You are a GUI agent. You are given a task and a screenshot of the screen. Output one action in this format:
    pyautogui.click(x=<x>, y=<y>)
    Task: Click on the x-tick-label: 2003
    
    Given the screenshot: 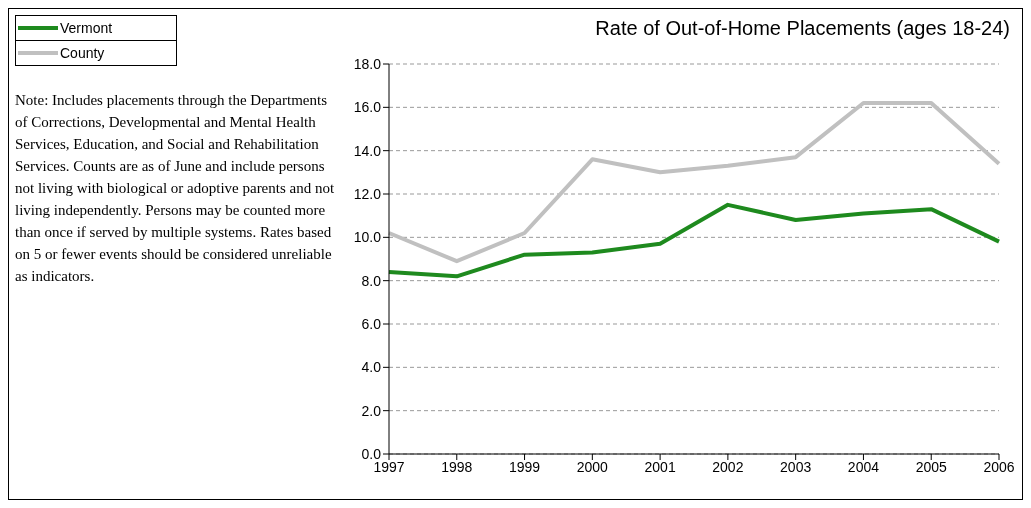 What is the action you would take?
    pyautogui.click(x=796, y=466)
    